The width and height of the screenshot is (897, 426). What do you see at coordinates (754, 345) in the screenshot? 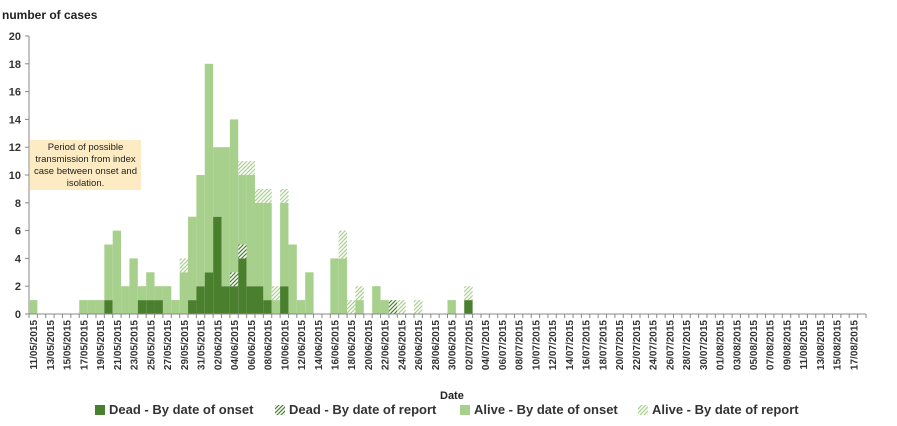
I see `x-tick-label: 05/08/2015` at bounding box center [754, 345].